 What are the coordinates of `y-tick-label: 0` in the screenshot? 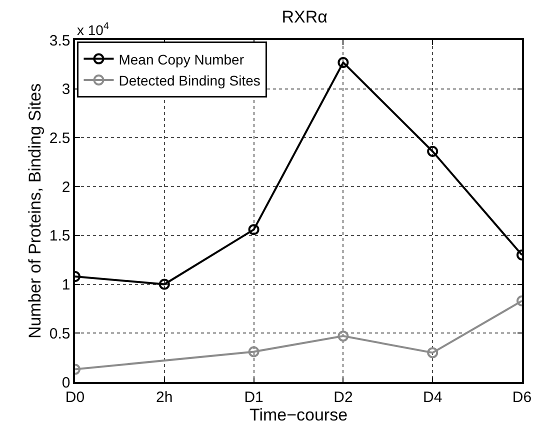 It's located at (66, 383).